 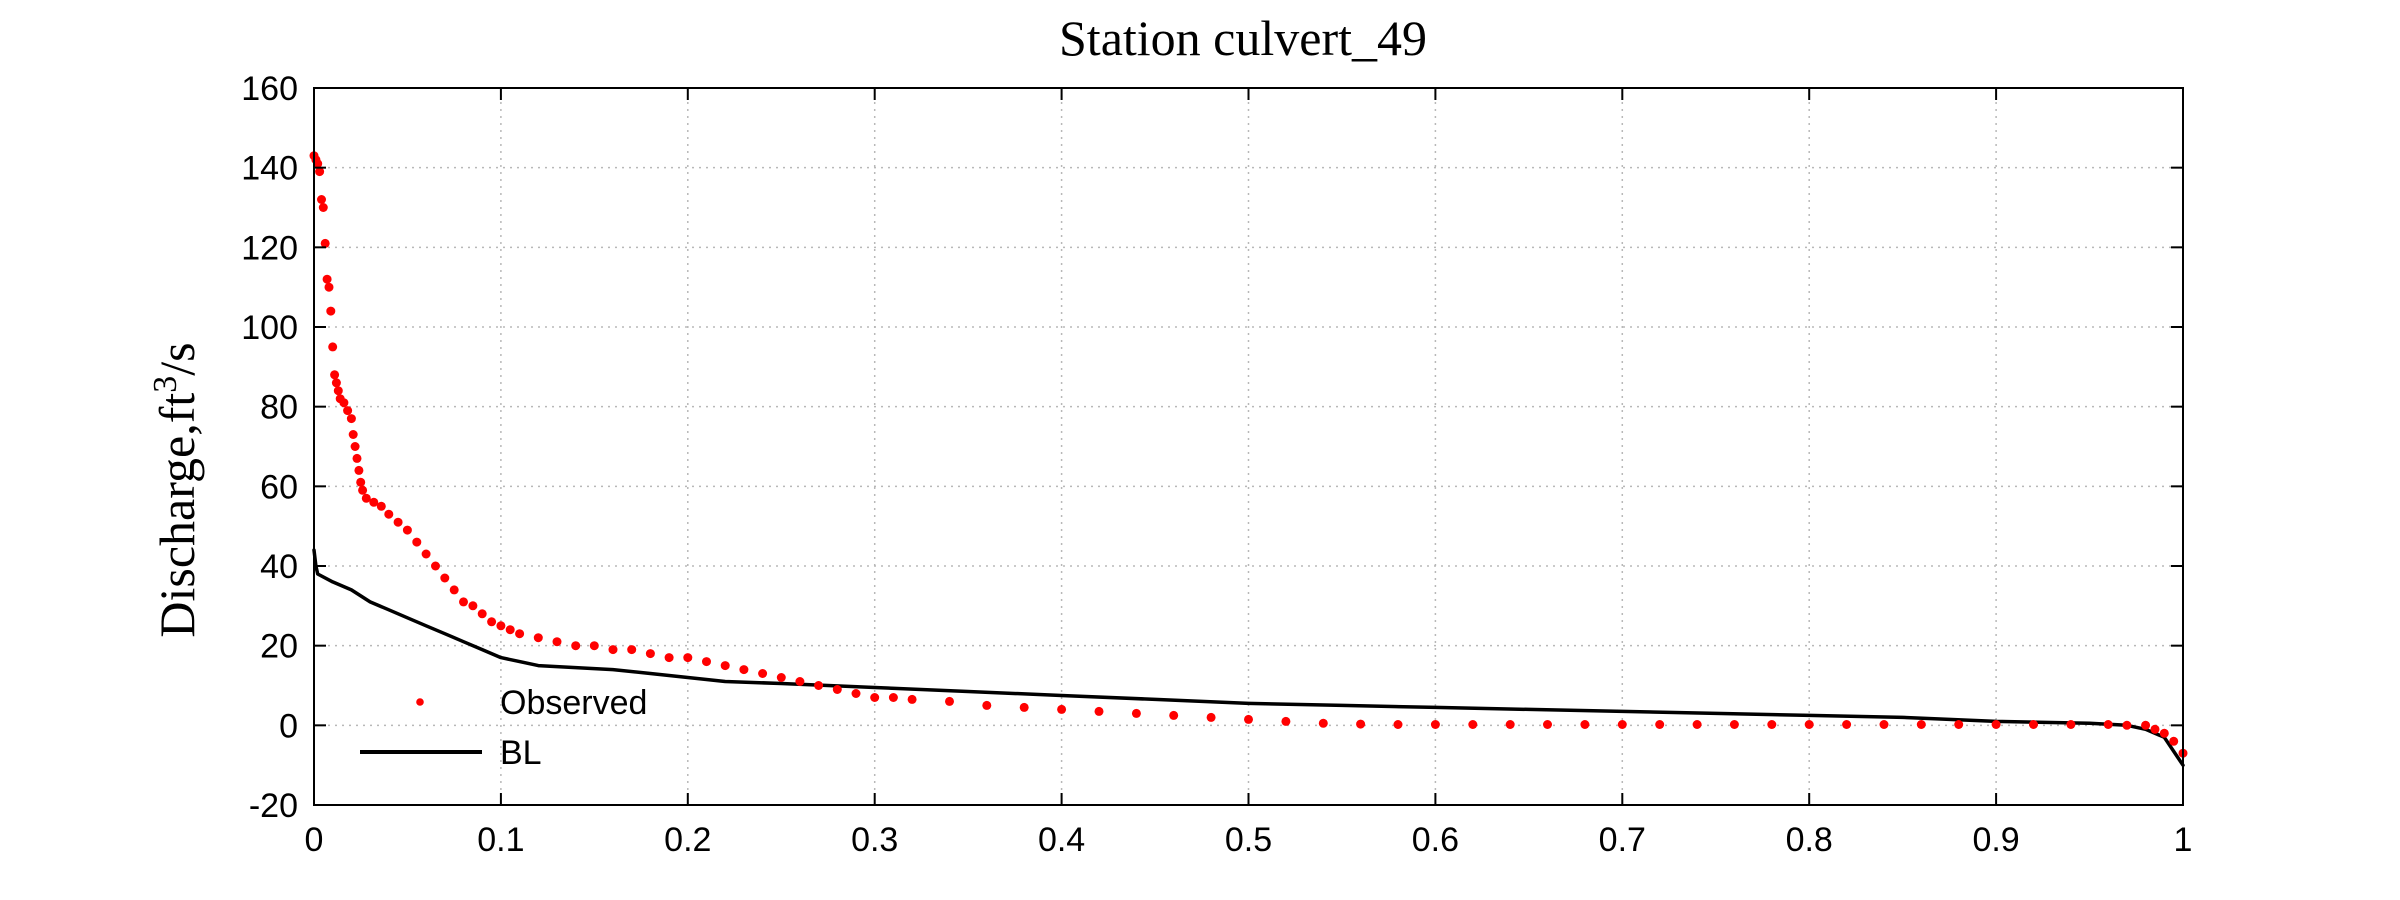 I want to click on x-tick-label: 0.2, so click(x=687, y=840).